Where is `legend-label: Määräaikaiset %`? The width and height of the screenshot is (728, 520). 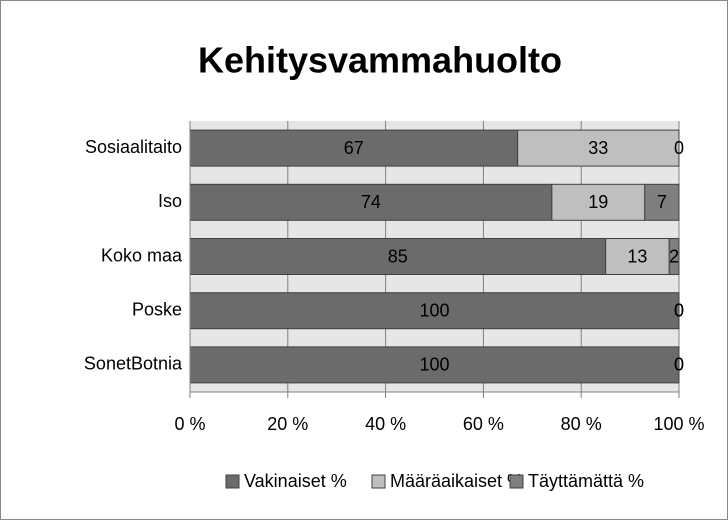
legend-label: Määräaikaiset % is located at coordinates (456, 481).